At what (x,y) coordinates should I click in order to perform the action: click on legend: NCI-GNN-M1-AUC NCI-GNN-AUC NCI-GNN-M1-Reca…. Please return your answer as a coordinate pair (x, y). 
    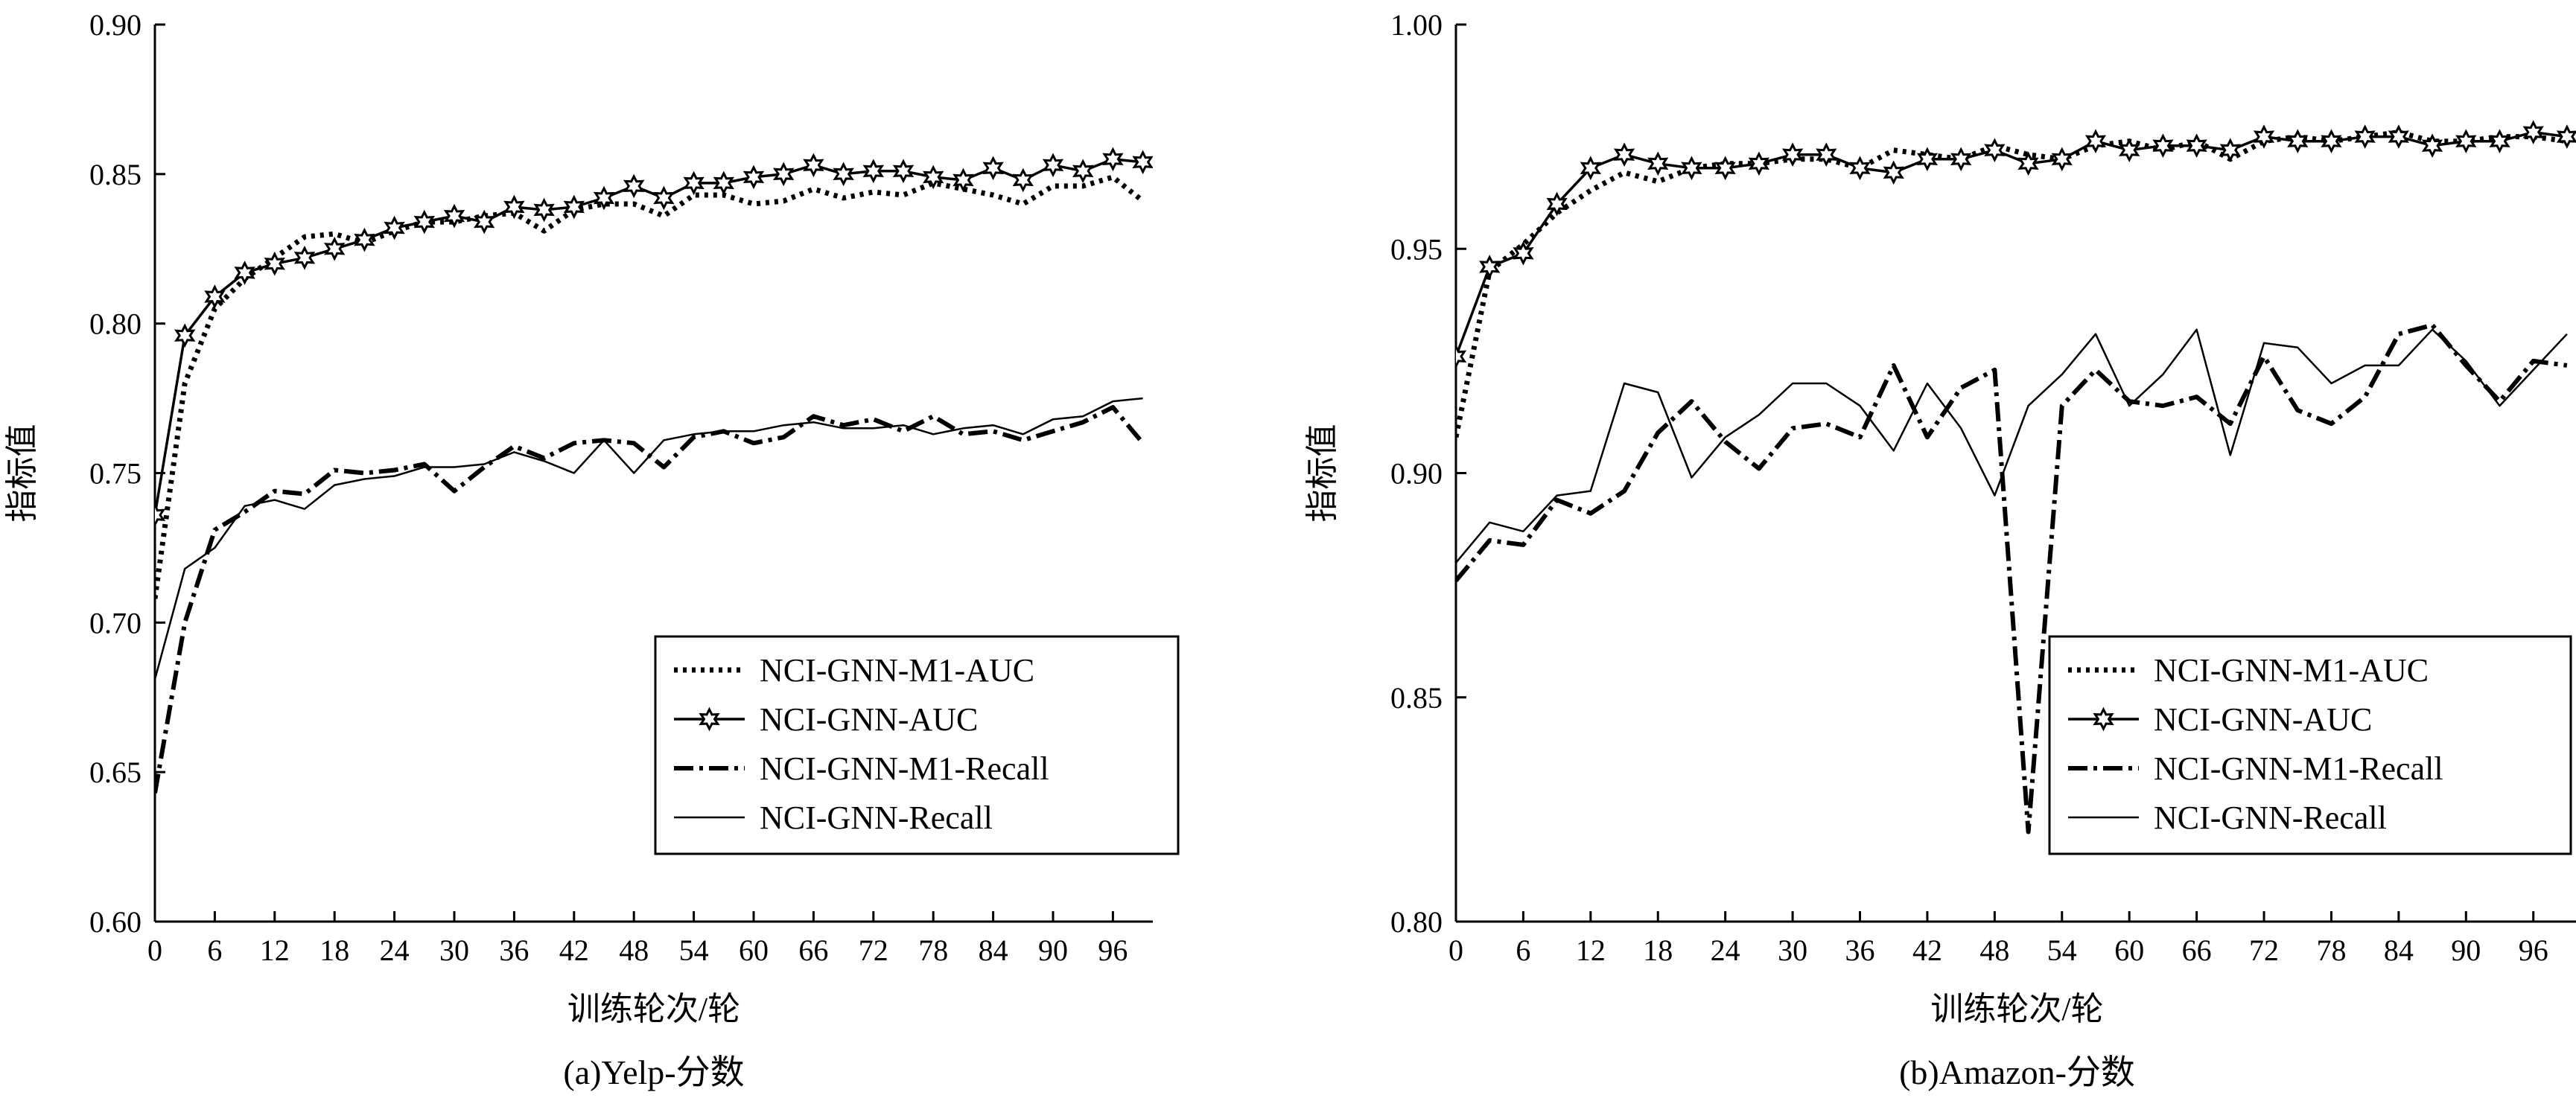
    Looking at the image, I should click on (2310, 745).